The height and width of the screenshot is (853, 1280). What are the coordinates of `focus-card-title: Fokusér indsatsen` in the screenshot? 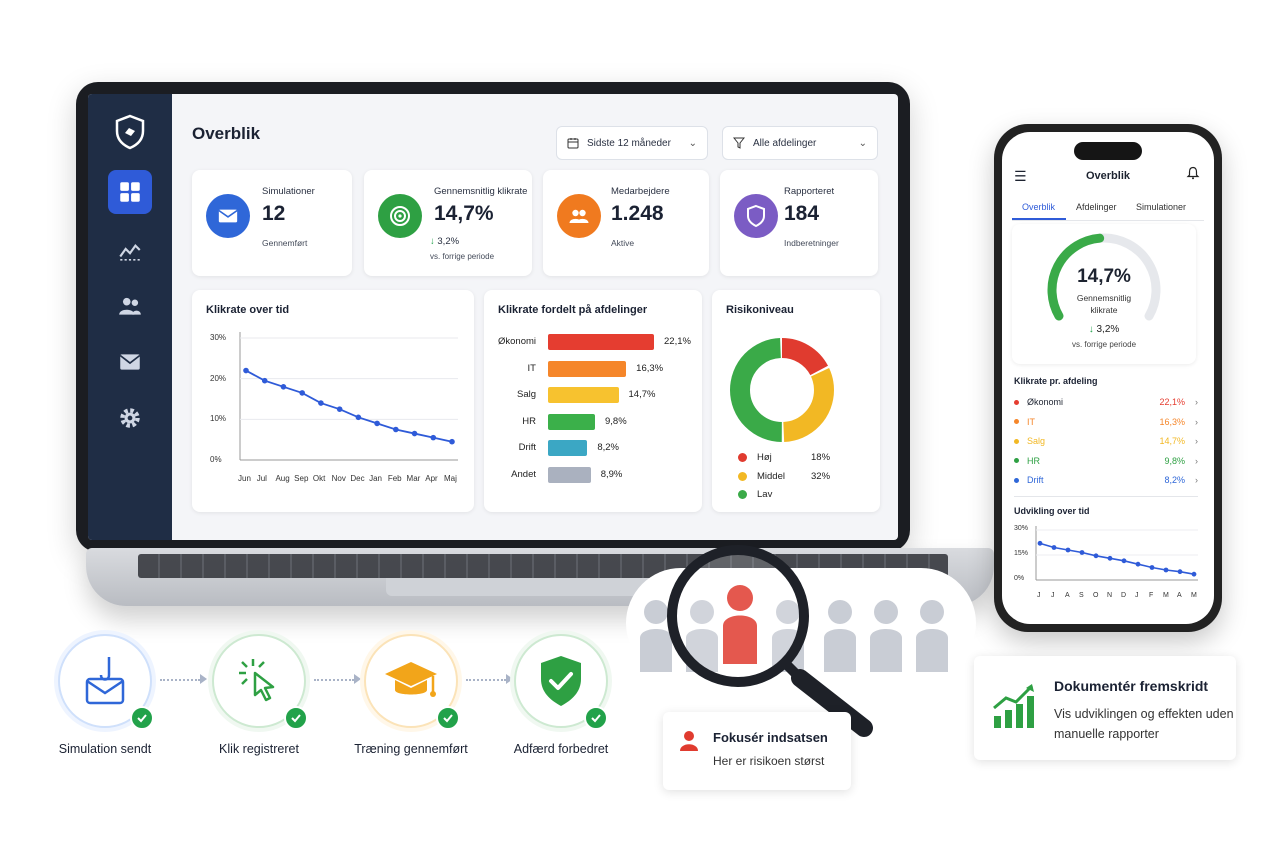 It's located at (770, 737).